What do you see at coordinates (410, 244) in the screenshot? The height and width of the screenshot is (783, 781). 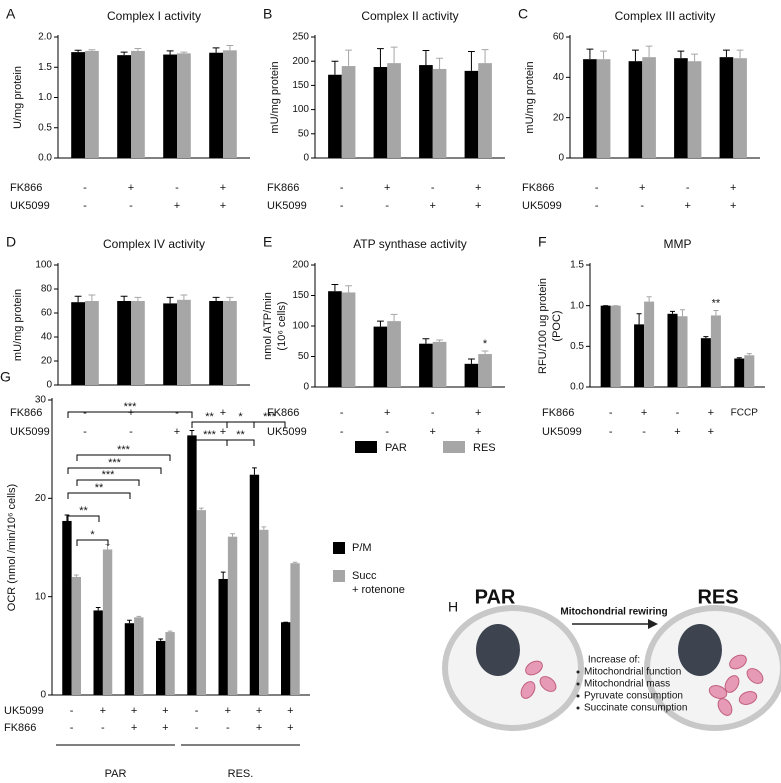 I see `chart-title: ATP synthase activity` at bounding box center [410, 244].